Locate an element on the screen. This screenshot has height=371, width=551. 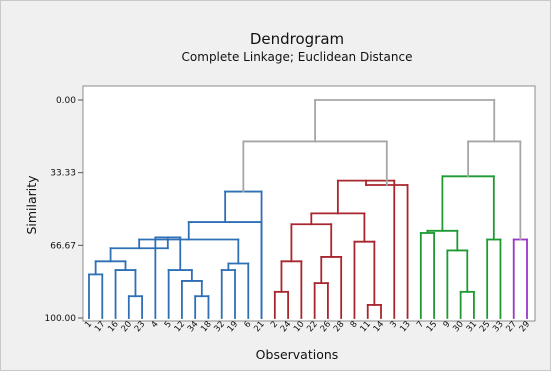
y-axis-title: Similarity is located at coordinates (31, 205).